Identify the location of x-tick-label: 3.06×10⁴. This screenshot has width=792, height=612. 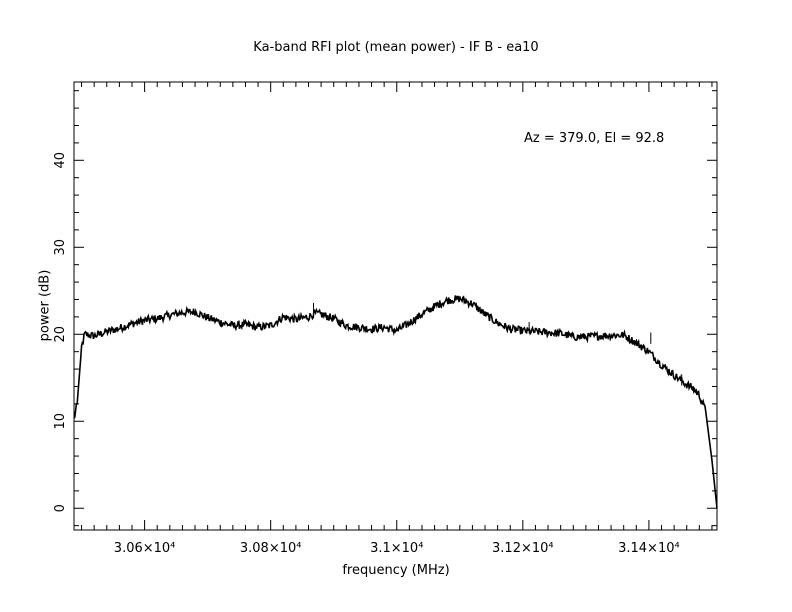
(145, 548).